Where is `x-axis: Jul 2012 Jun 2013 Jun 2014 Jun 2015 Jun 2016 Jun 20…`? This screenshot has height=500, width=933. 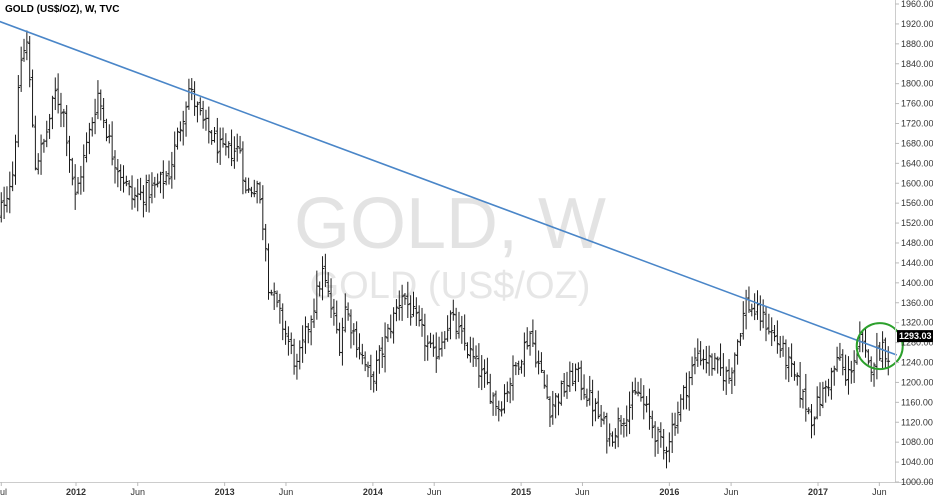
x-axis: Jul 2012 Jun 2013 Jun 2014 Jun 2015 Jun 2016 Jun 20… is located at coordinates (443, 489).